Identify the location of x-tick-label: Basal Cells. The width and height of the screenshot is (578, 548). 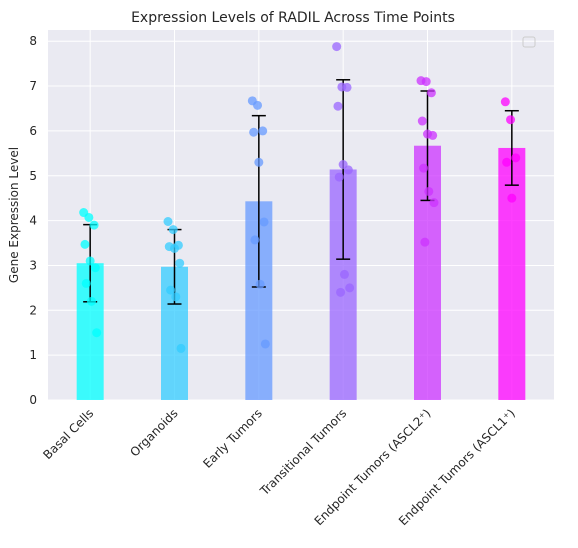
(68, 434).